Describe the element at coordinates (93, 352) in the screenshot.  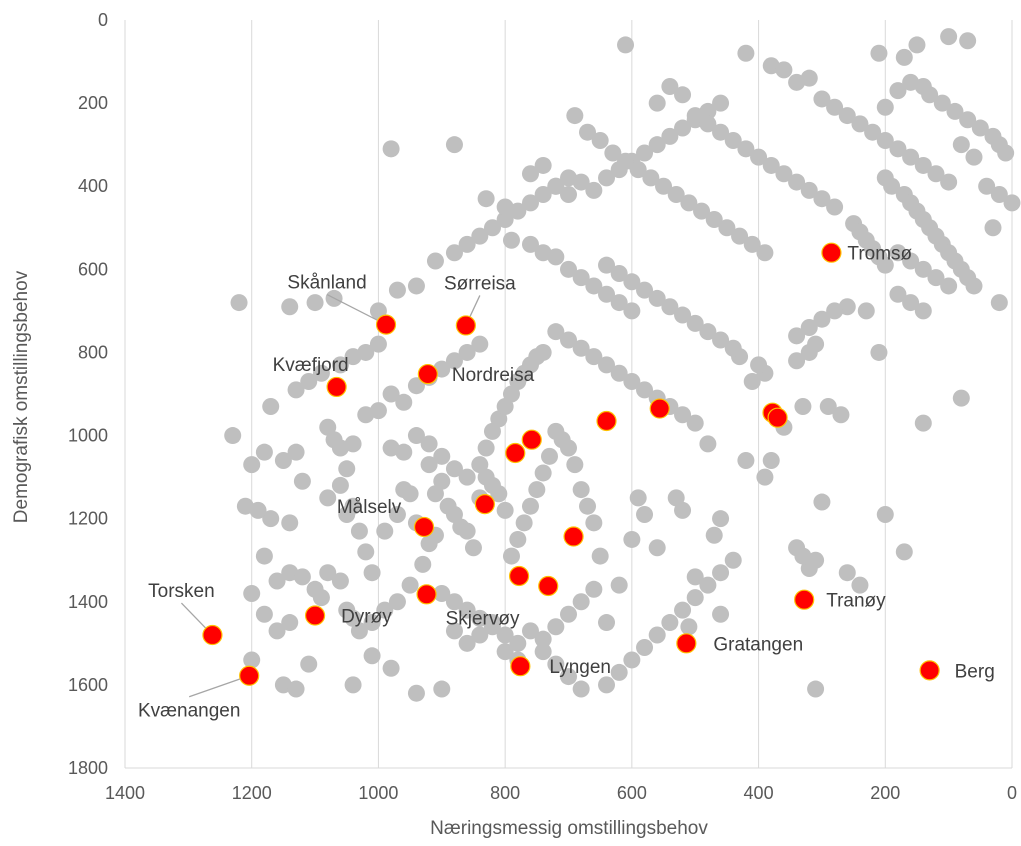
I see `y-tick-label: 800` at that location.